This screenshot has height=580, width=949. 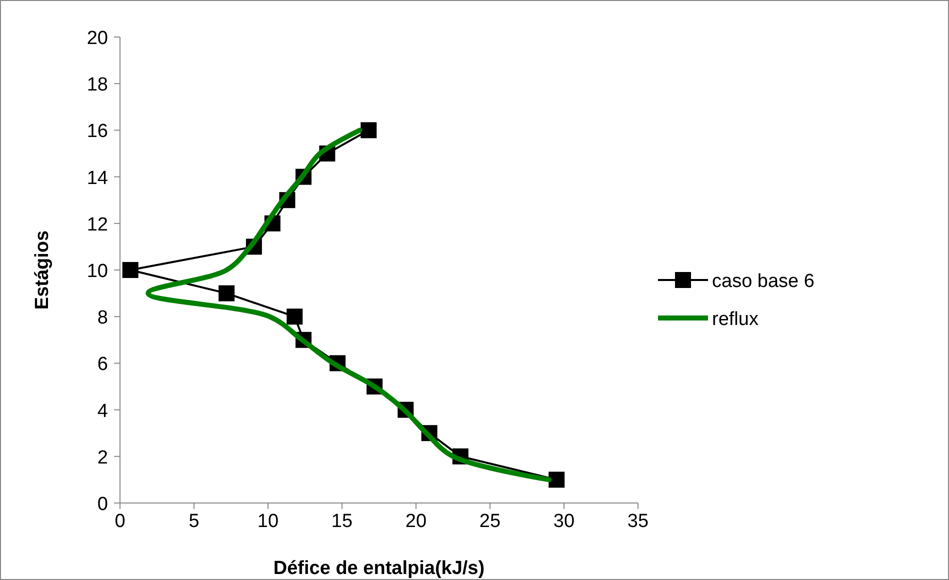 I want to click on x-tick-label: 10, so click(x=268, y=521).